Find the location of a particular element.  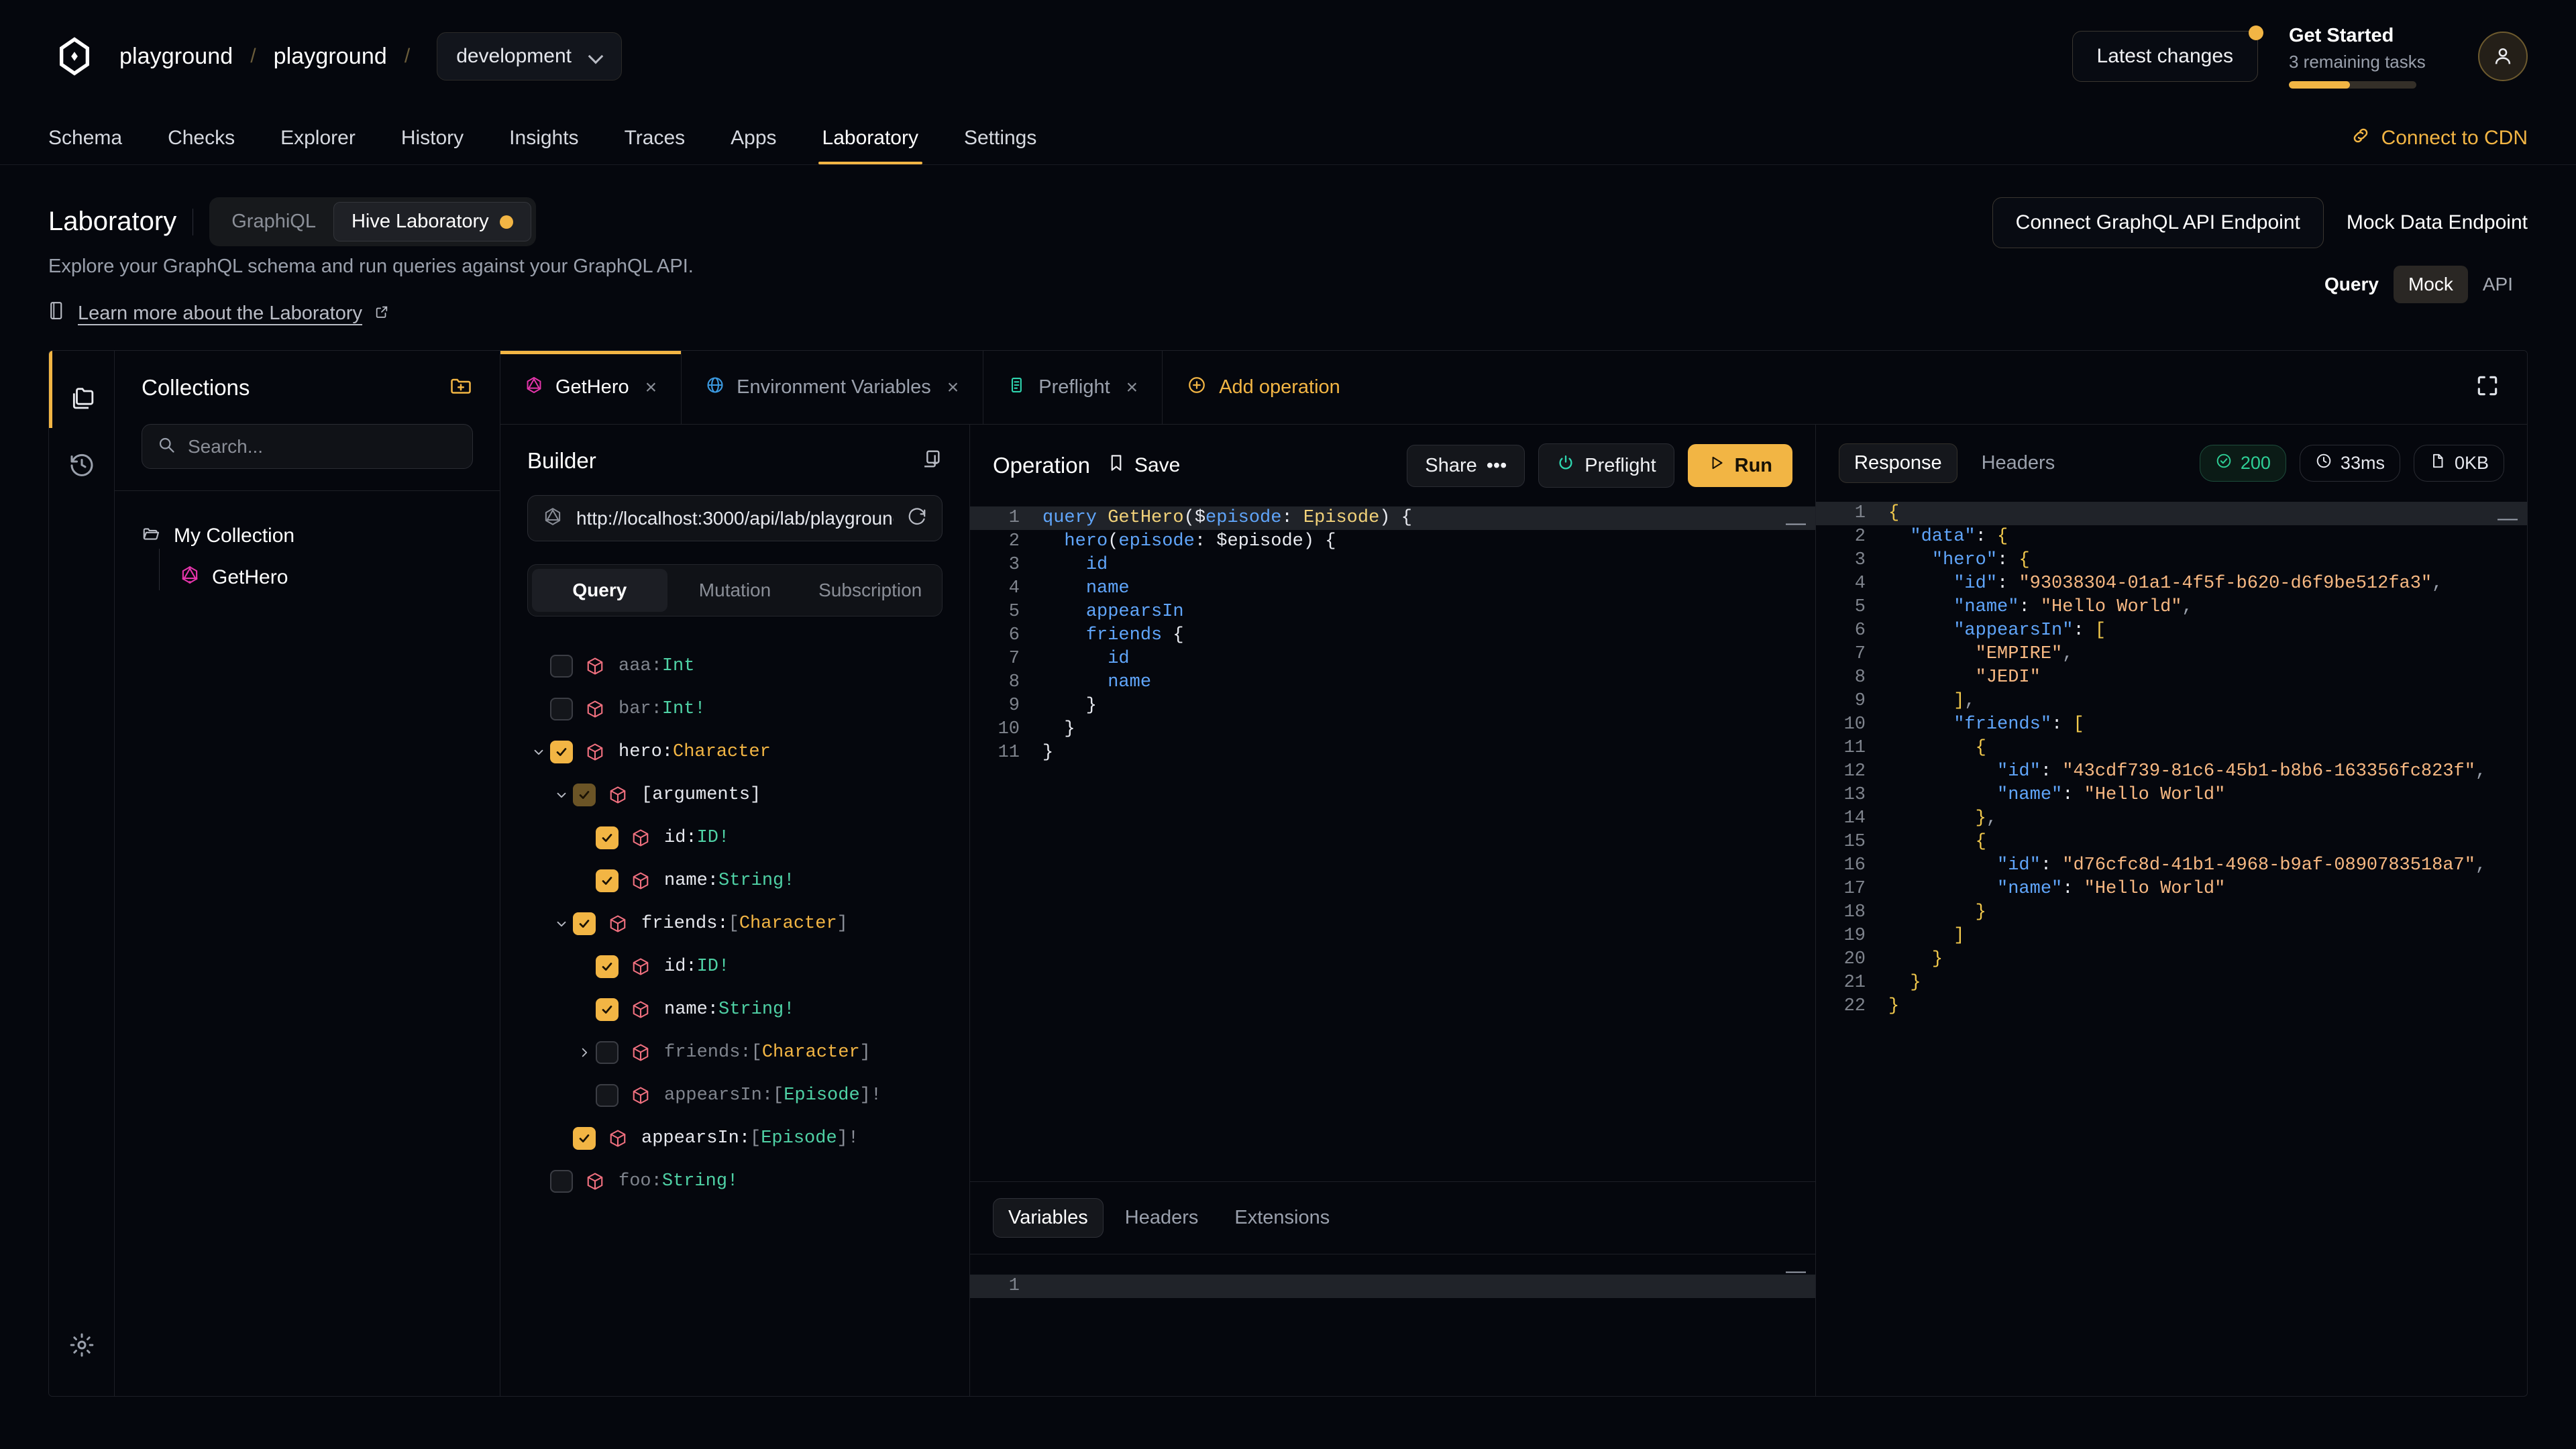

mode-toggle-mock: Mock is located at coordinates (2430, 284).